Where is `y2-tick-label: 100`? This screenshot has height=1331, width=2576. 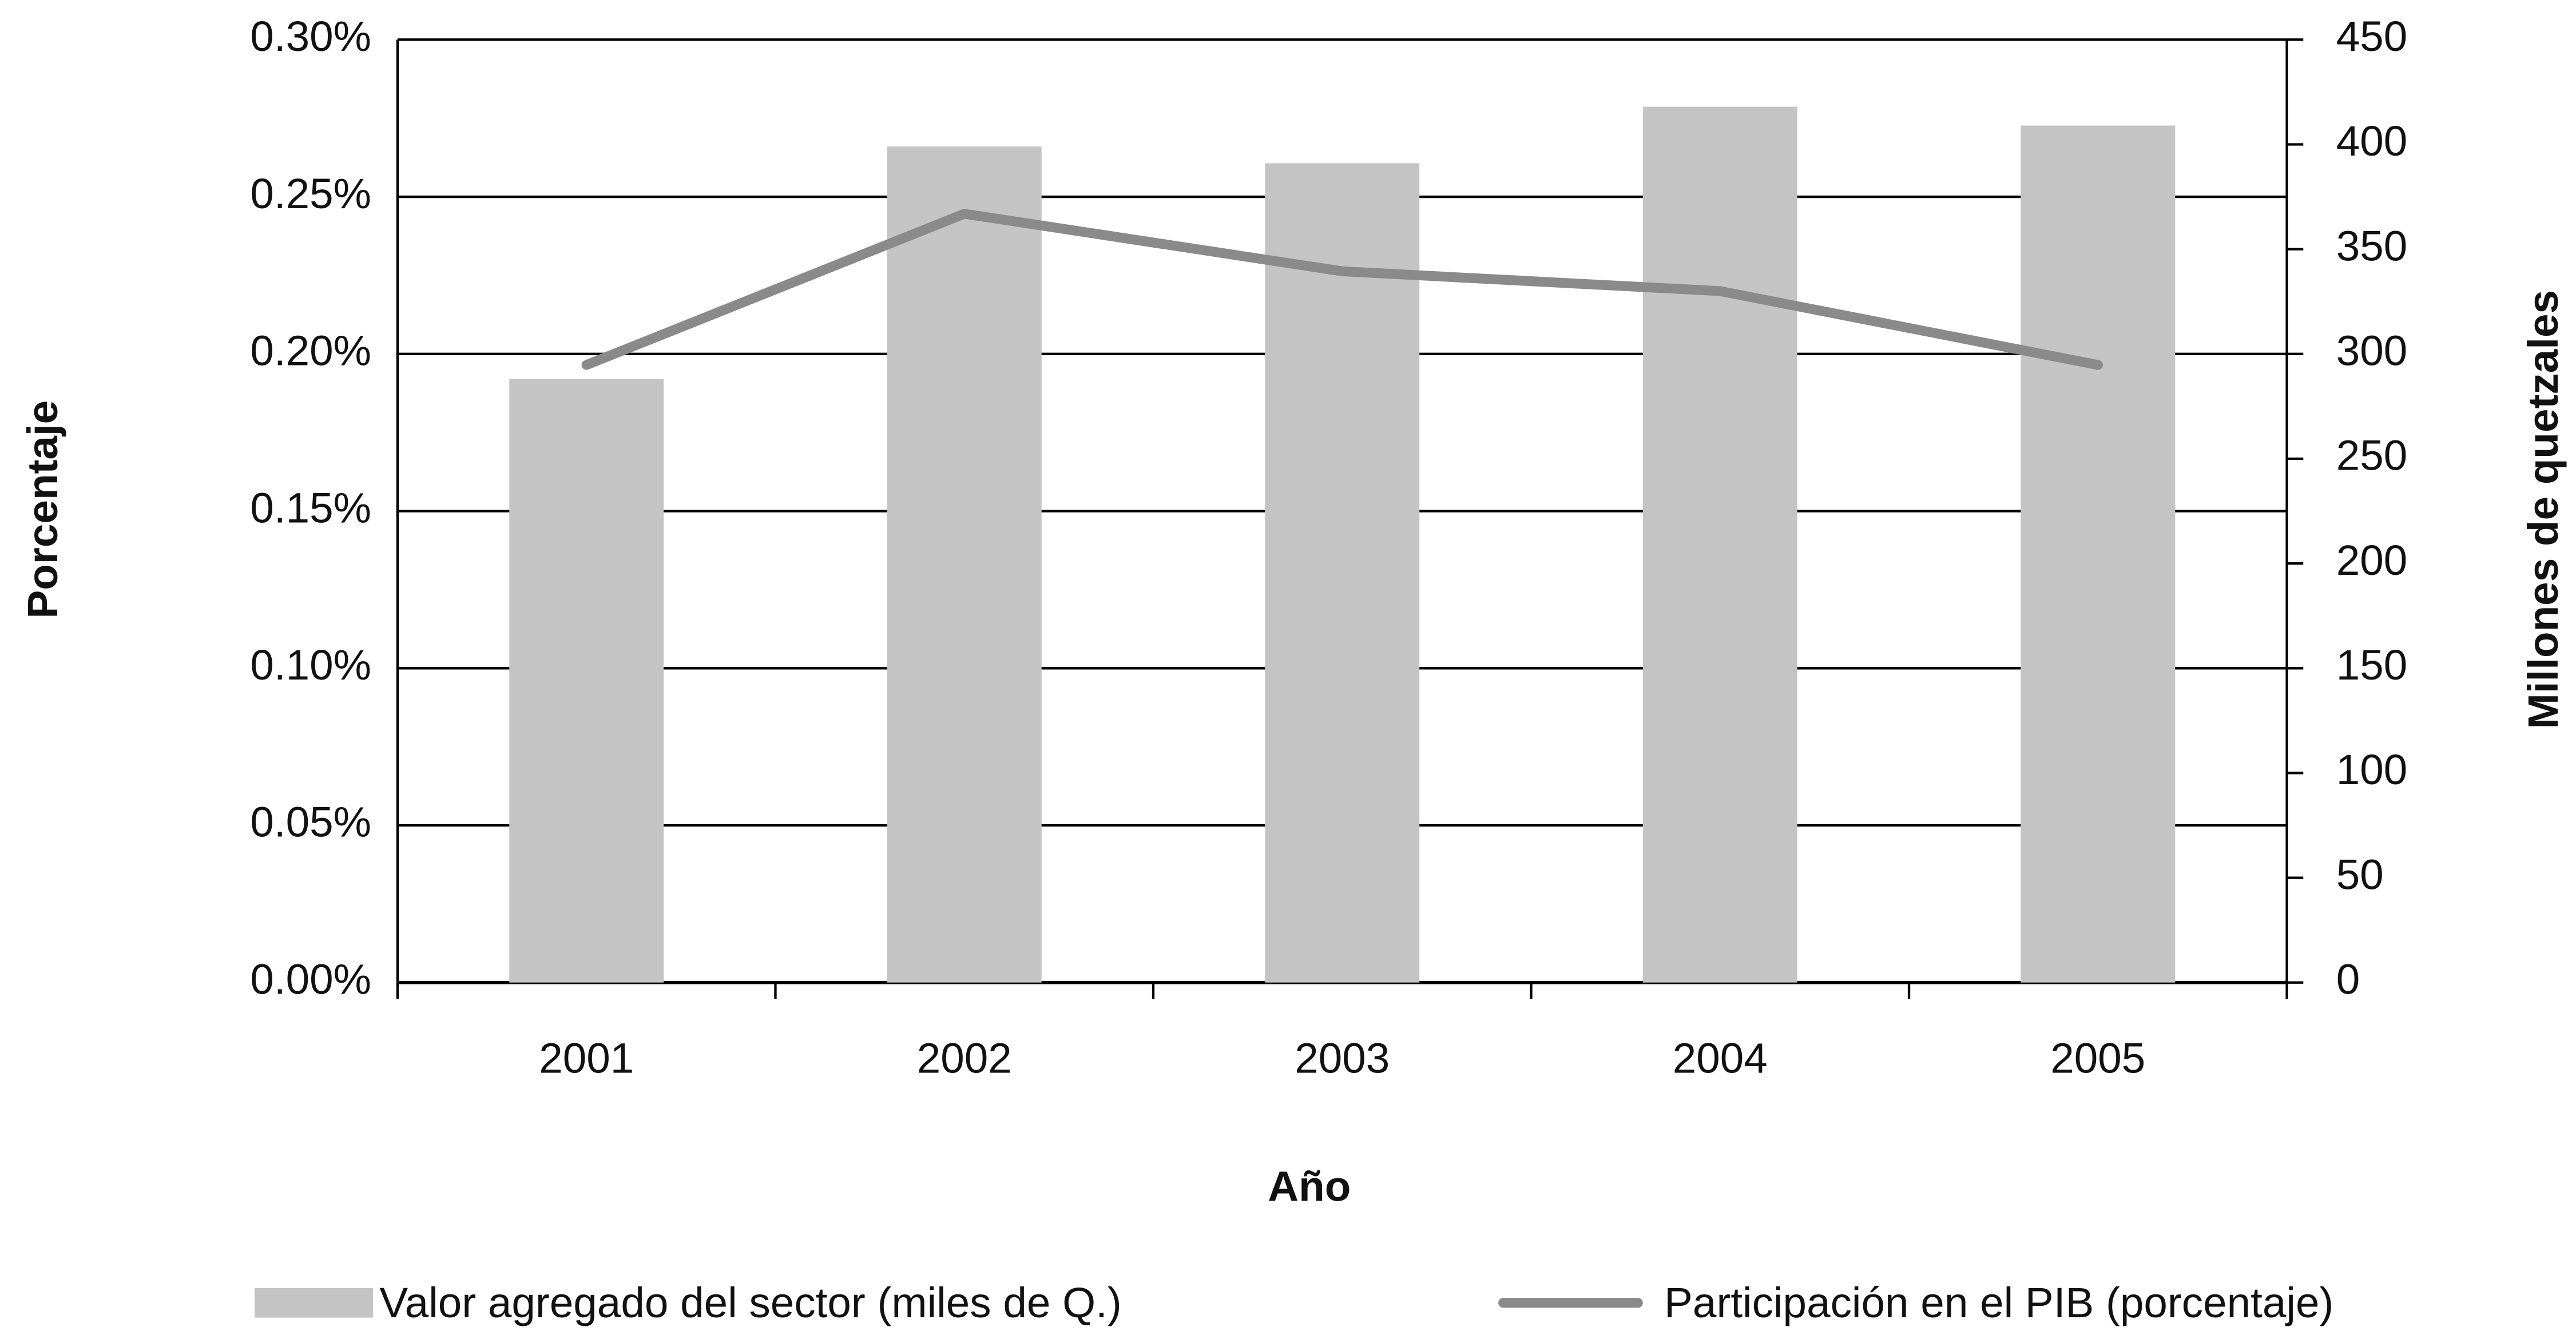 y2-tick-label: 100 is located at coordinates (2372, 769).